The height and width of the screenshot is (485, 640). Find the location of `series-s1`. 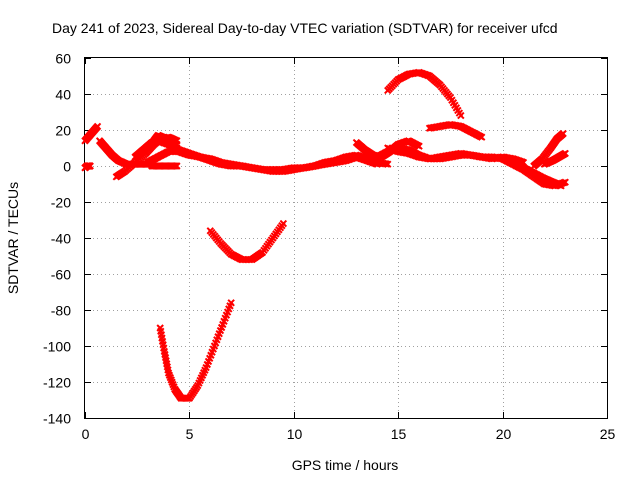

series-s1 is located at coordinates (87, 167).